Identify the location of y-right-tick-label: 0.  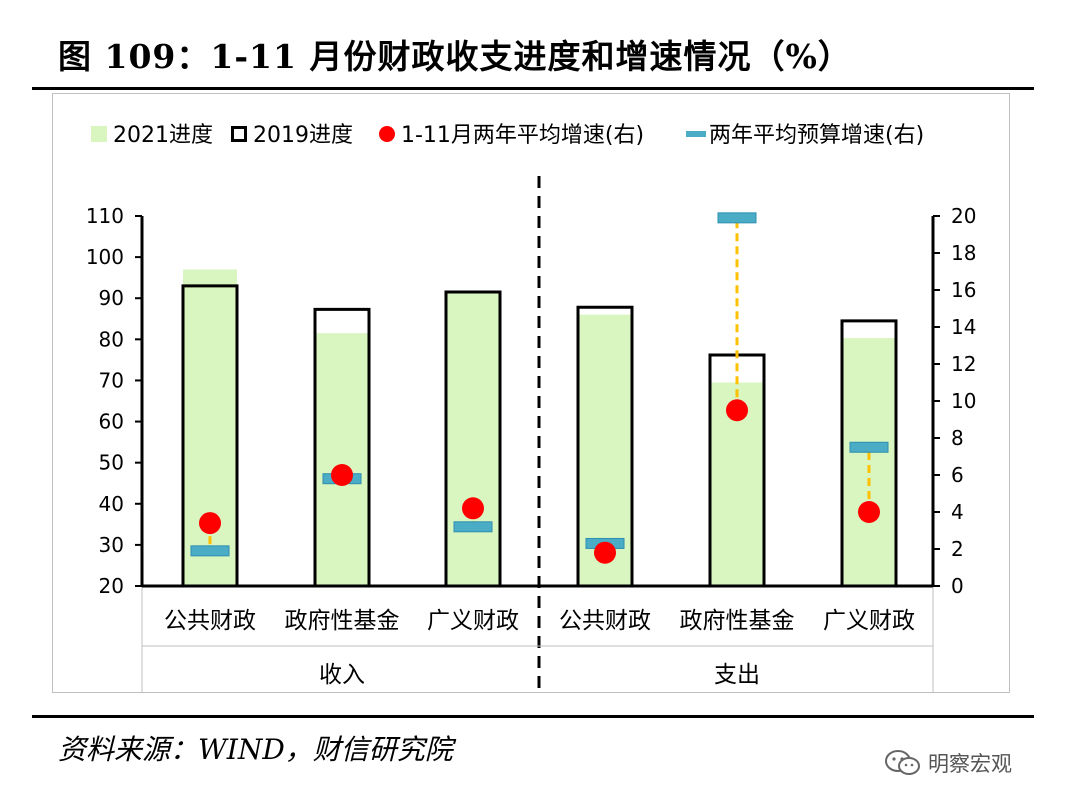
(957, 586).